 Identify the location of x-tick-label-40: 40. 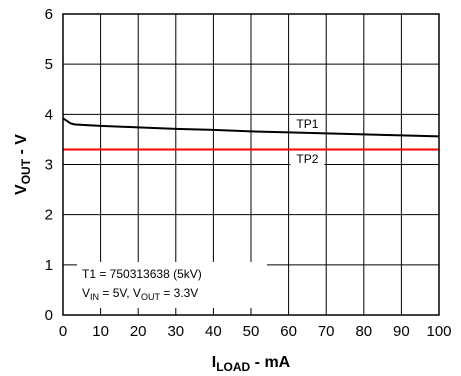
(213, 331).